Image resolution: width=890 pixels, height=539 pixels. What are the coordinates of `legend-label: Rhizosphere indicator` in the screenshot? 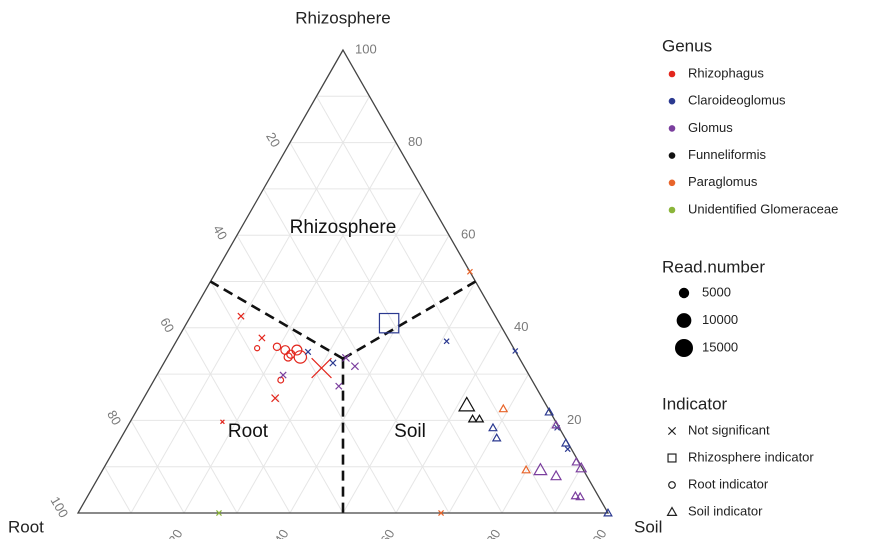 It's located at (751, 456).